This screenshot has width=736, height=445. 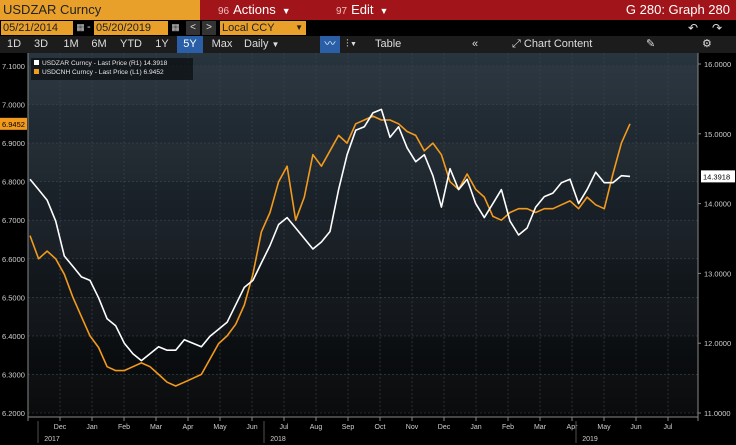 I want to click on x-month-label: Nov, so click(x=412, y=427).